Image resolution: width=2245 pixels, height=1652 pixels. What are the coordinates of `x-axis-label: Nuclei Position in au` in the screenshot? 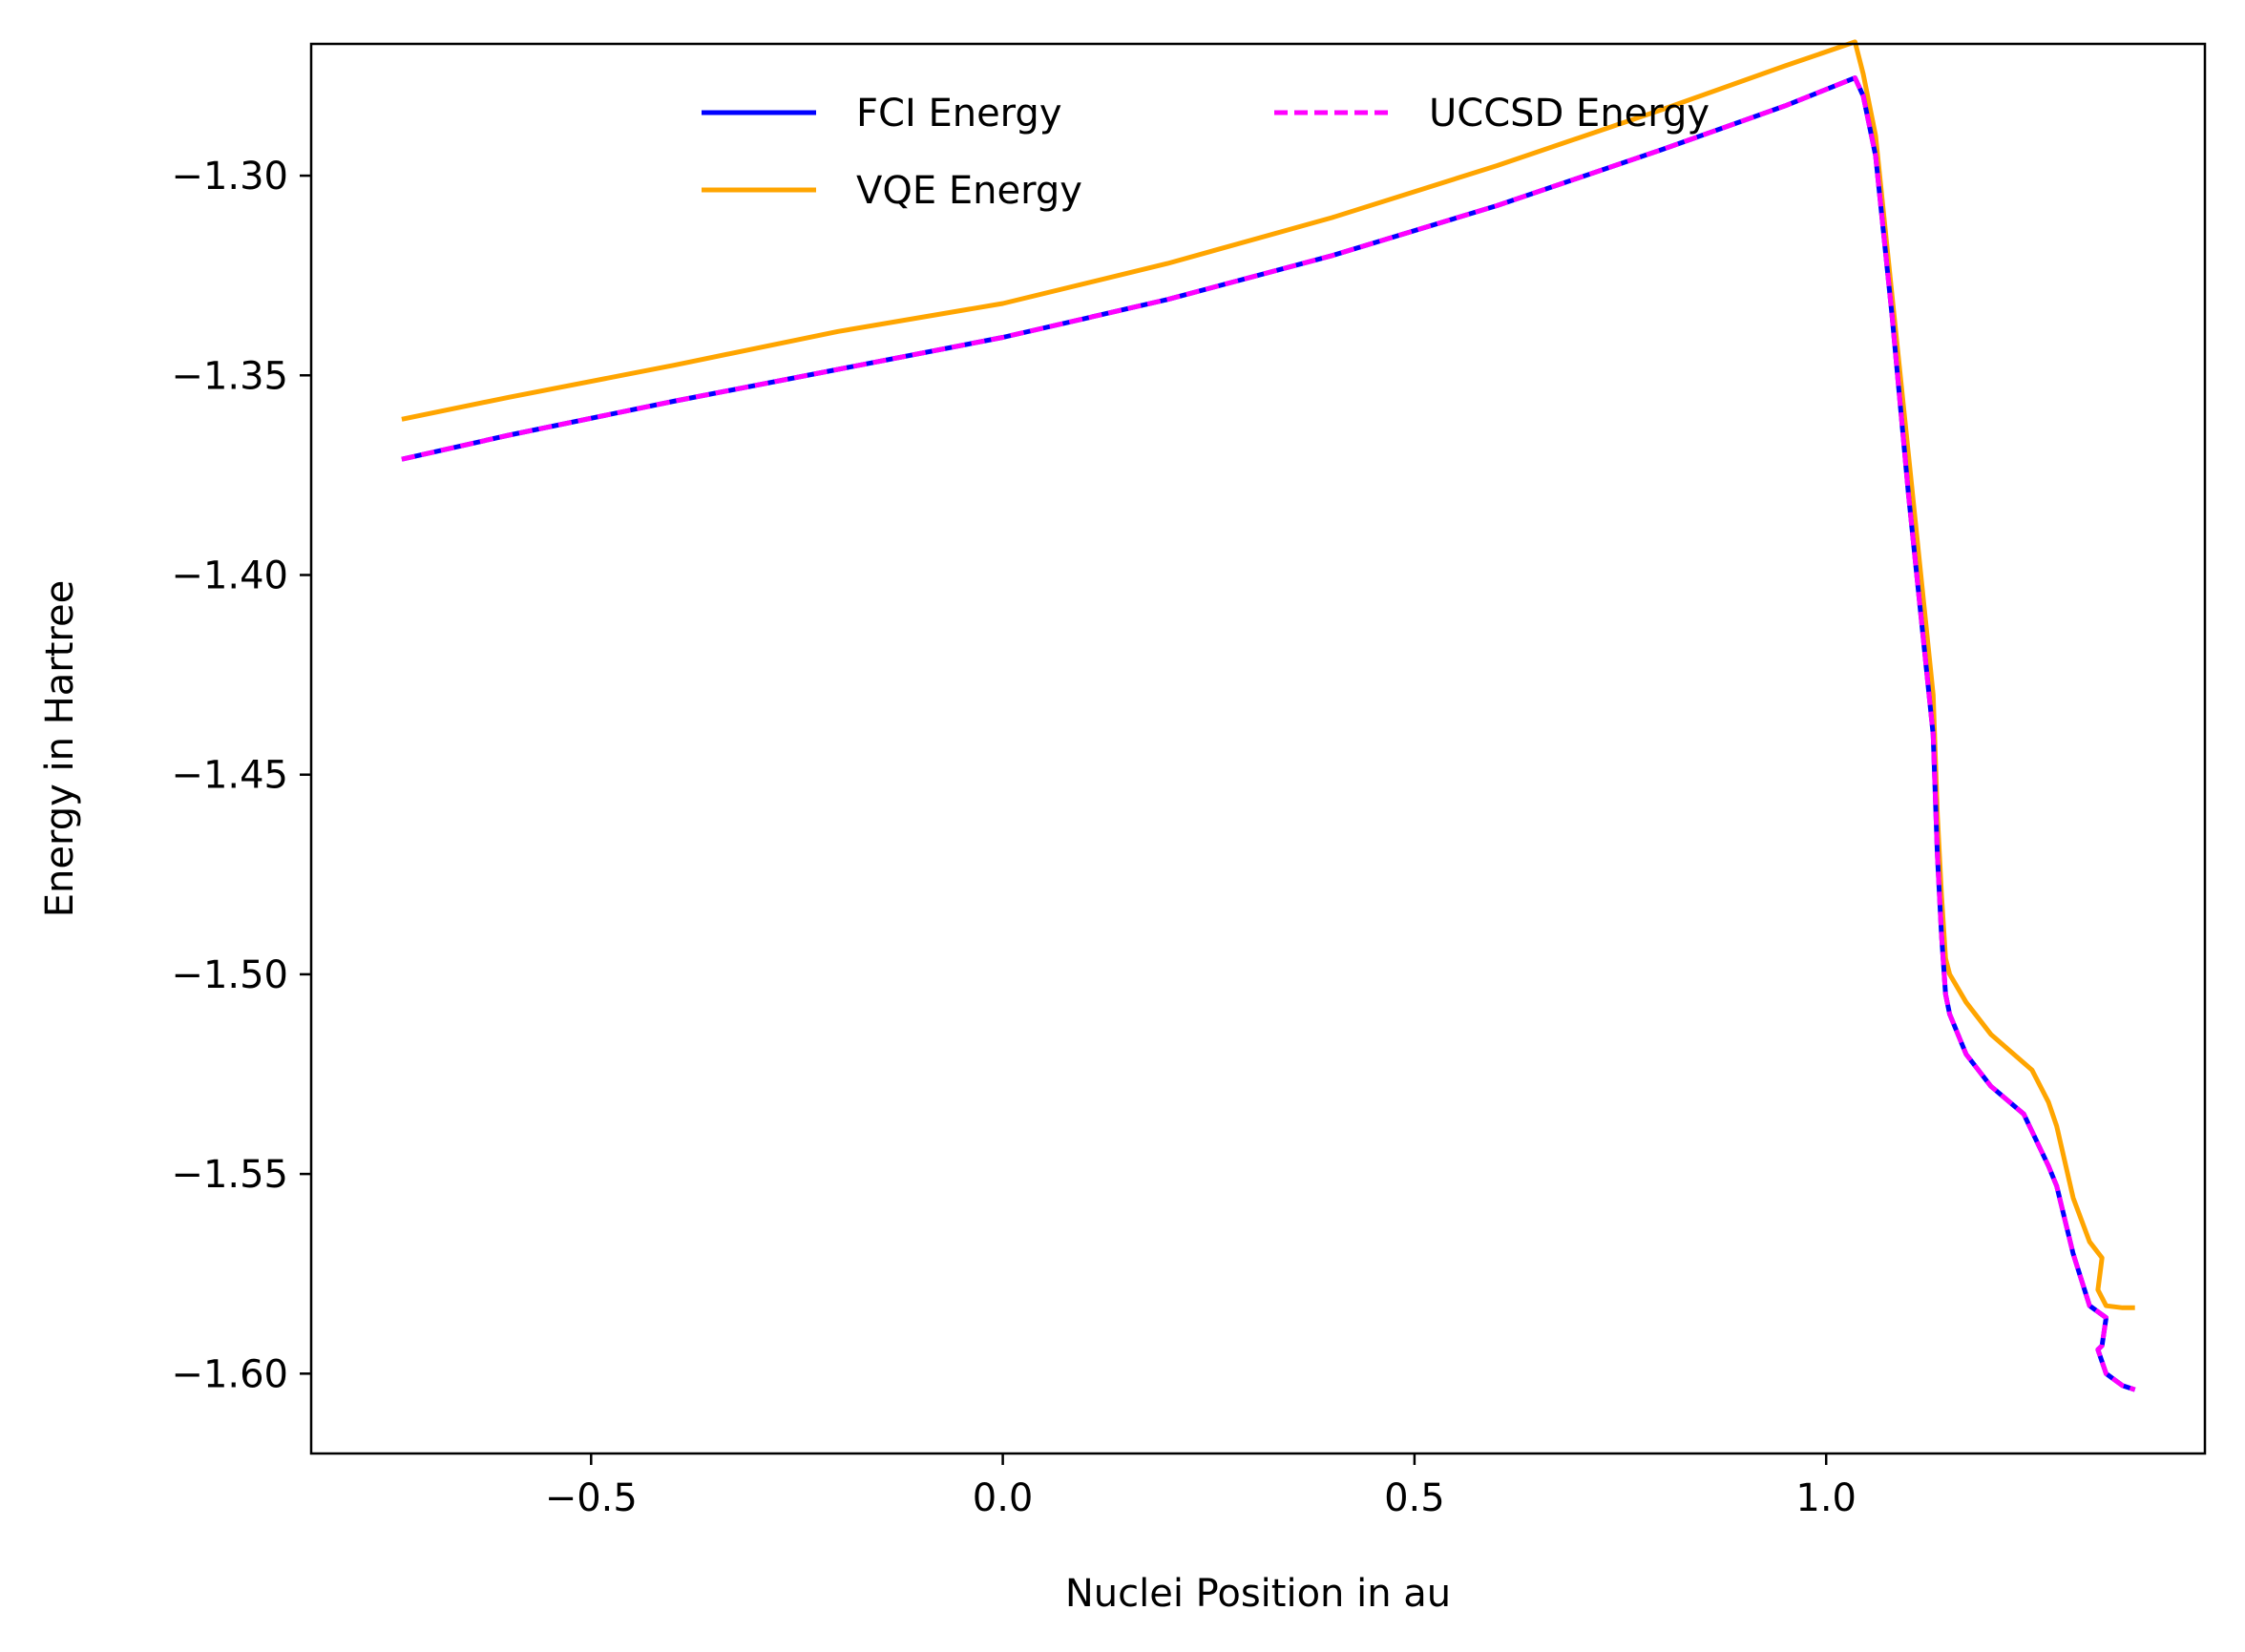 It's located at (1258, 1594).